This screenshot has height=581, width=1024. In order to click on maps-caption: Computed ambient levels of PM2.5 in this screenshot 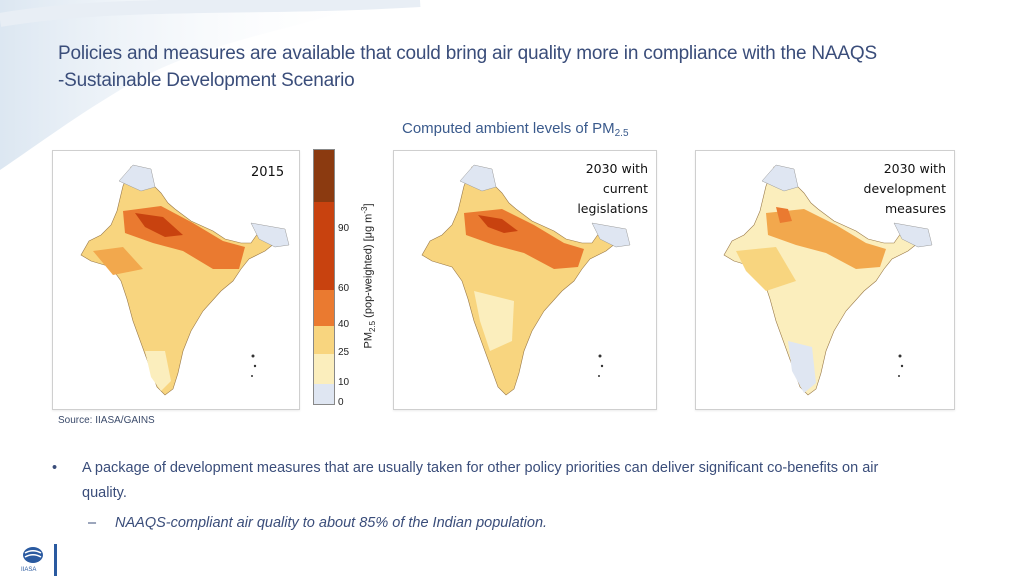, I will do `click(515, 129)`.